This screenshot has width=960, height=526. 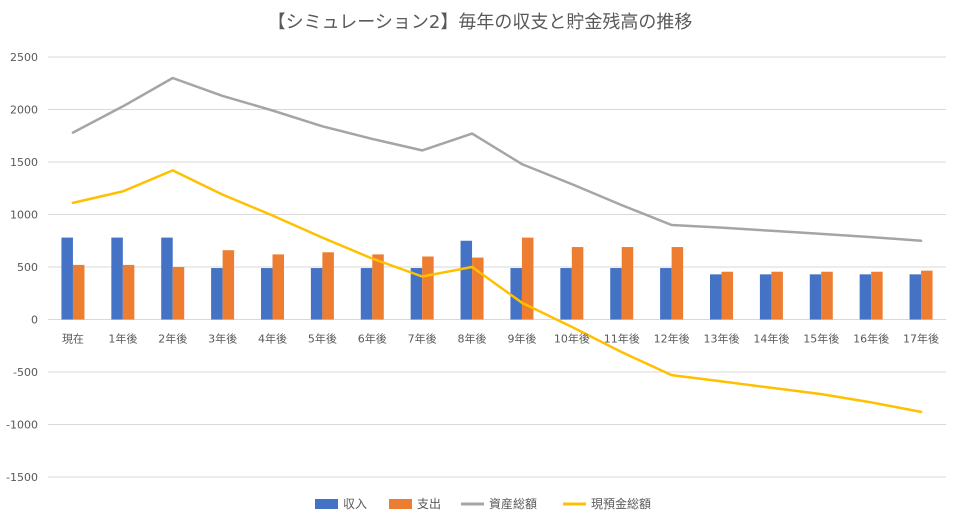 What do you see at coordinates (73, 339) in the screenshot?
I see `x-tick-label: 現在` at bounding box center [73, 339].